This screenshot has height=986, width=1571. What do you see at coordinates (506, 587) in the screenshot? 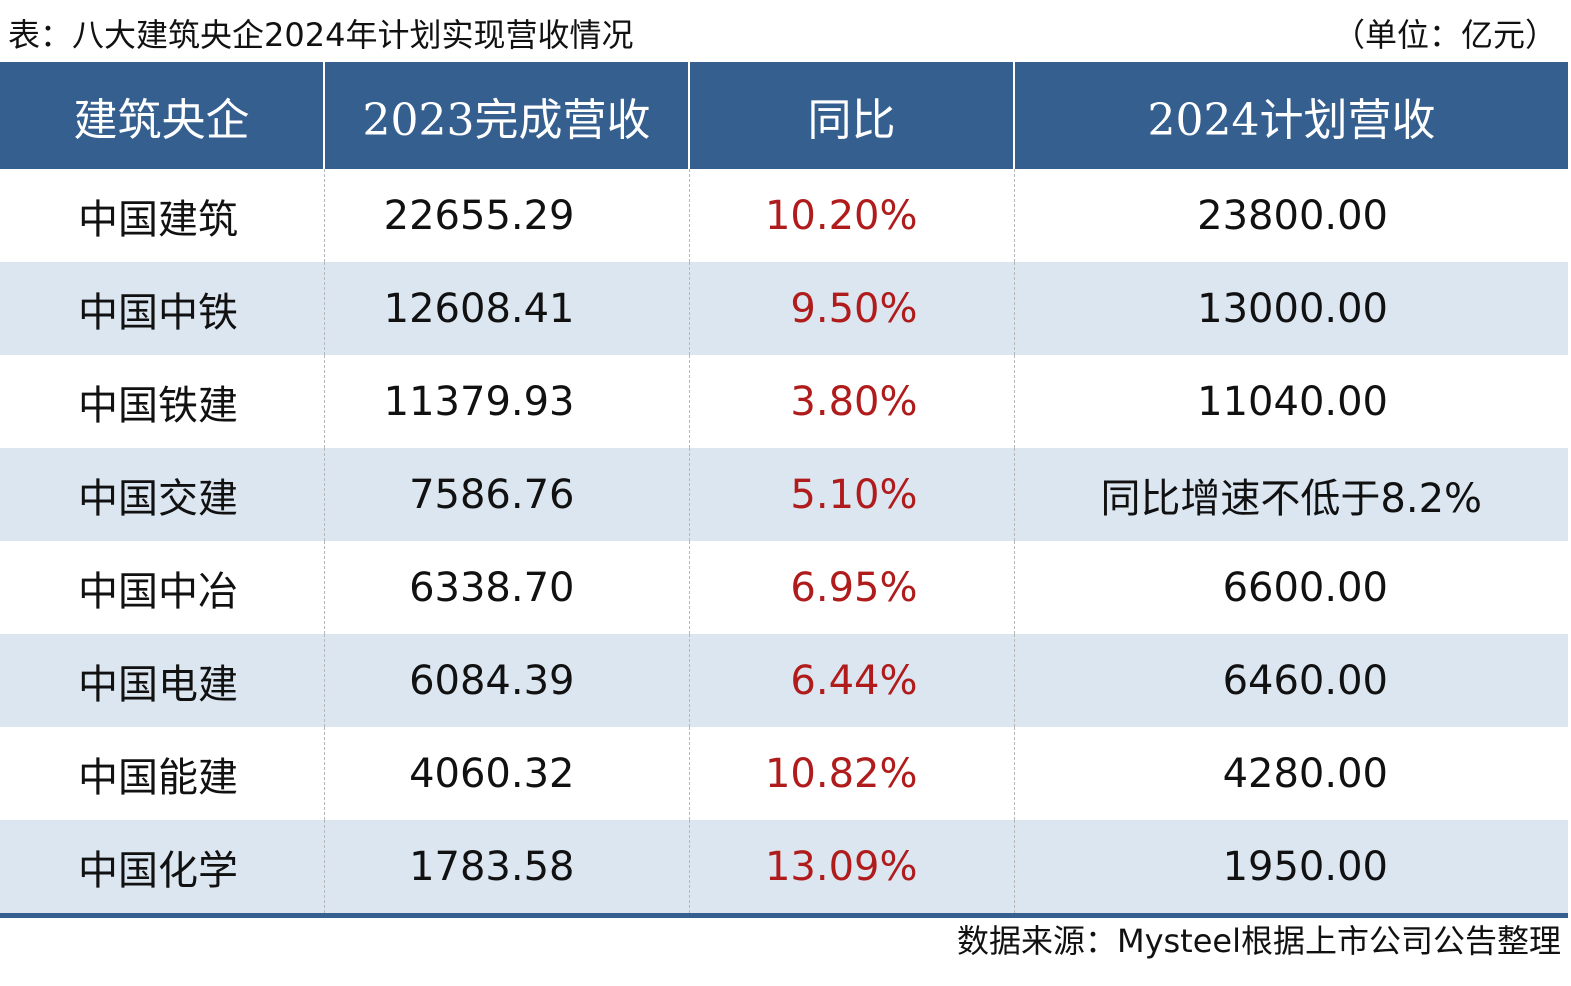
I see `revenue-2023-cell: 6338.70` at bounding box center [506, 587].